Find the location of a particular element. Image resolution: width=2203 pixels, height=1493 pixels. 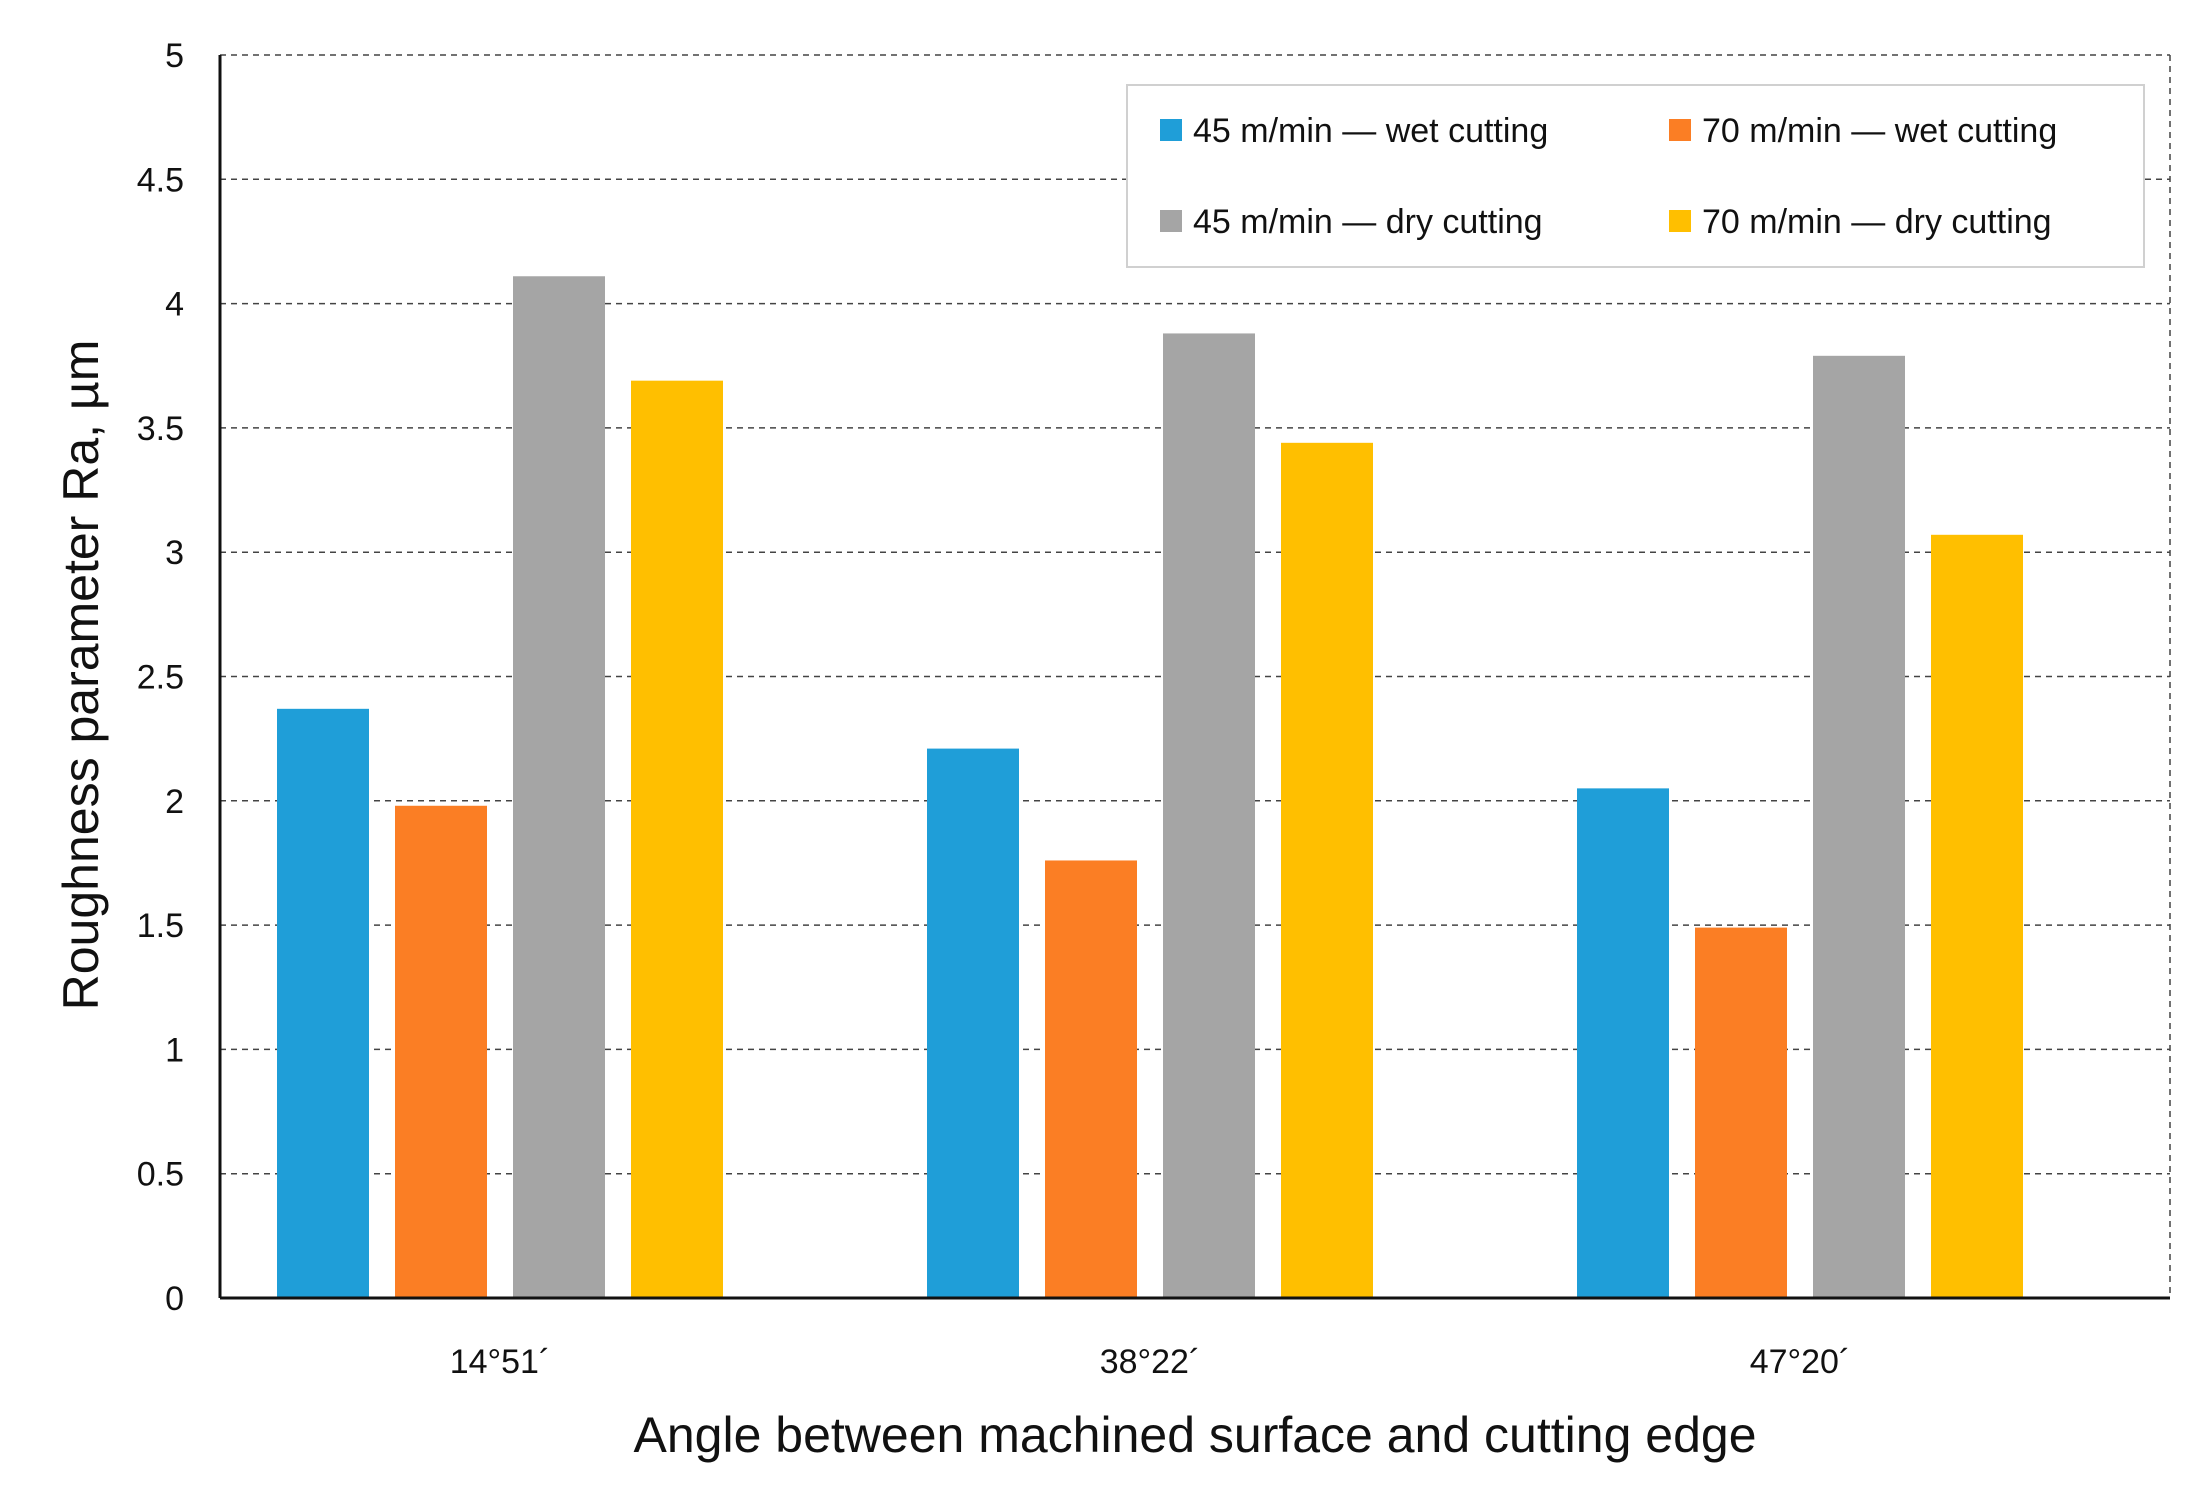

y-tick-label: 4.5 is located at coordinates (160, 180).